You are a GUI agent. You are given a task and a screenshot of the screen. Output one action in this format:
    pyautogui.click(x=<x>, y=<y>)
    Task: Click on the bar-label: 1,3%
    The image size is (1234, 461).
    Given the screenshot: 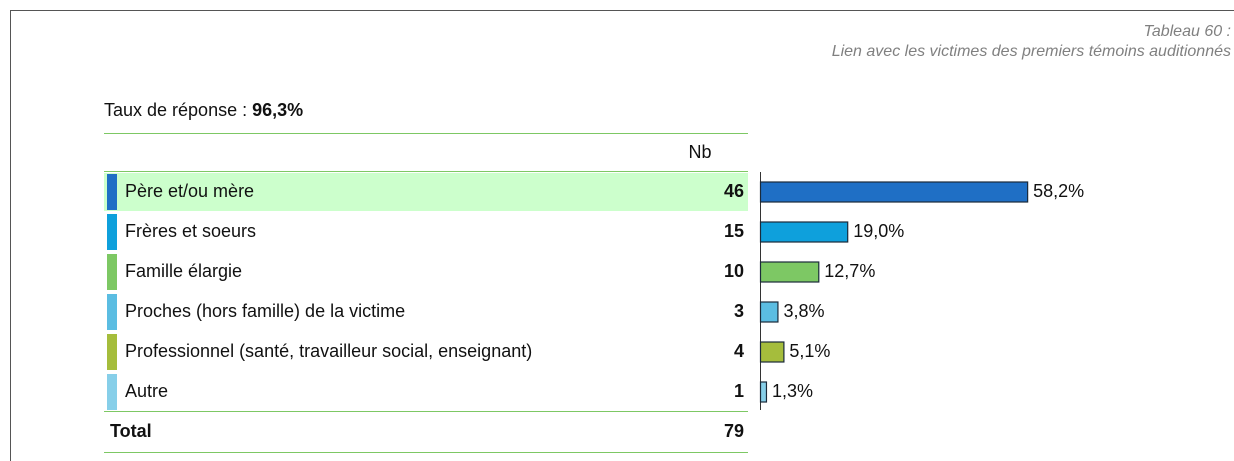 What is the action you would take?
    pyautogui.click(x=792, y=391)
    